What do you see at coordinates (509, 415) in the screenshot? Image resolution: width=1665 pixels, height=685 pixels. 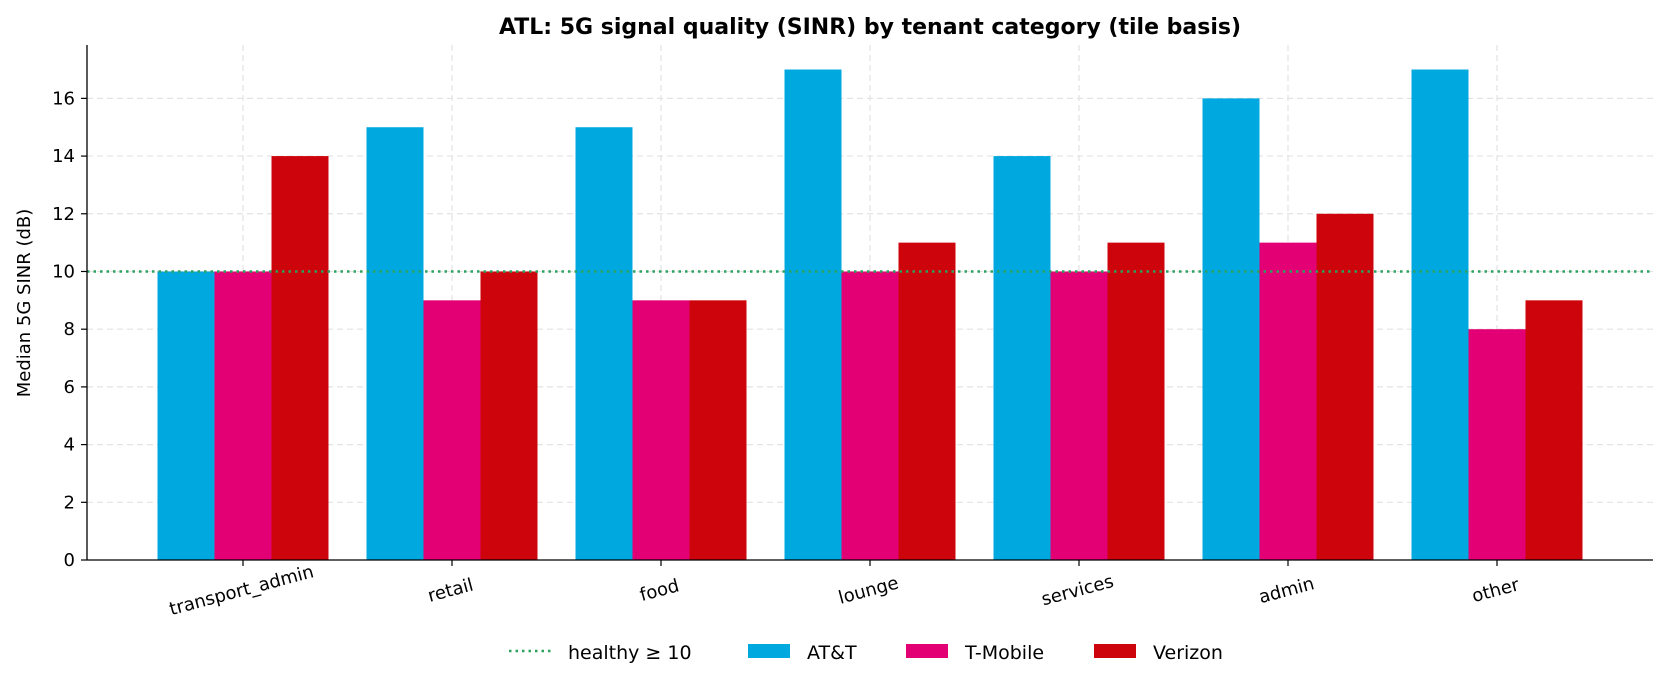 I see `bar-verizon-retail` at bounding box center [509, 415].